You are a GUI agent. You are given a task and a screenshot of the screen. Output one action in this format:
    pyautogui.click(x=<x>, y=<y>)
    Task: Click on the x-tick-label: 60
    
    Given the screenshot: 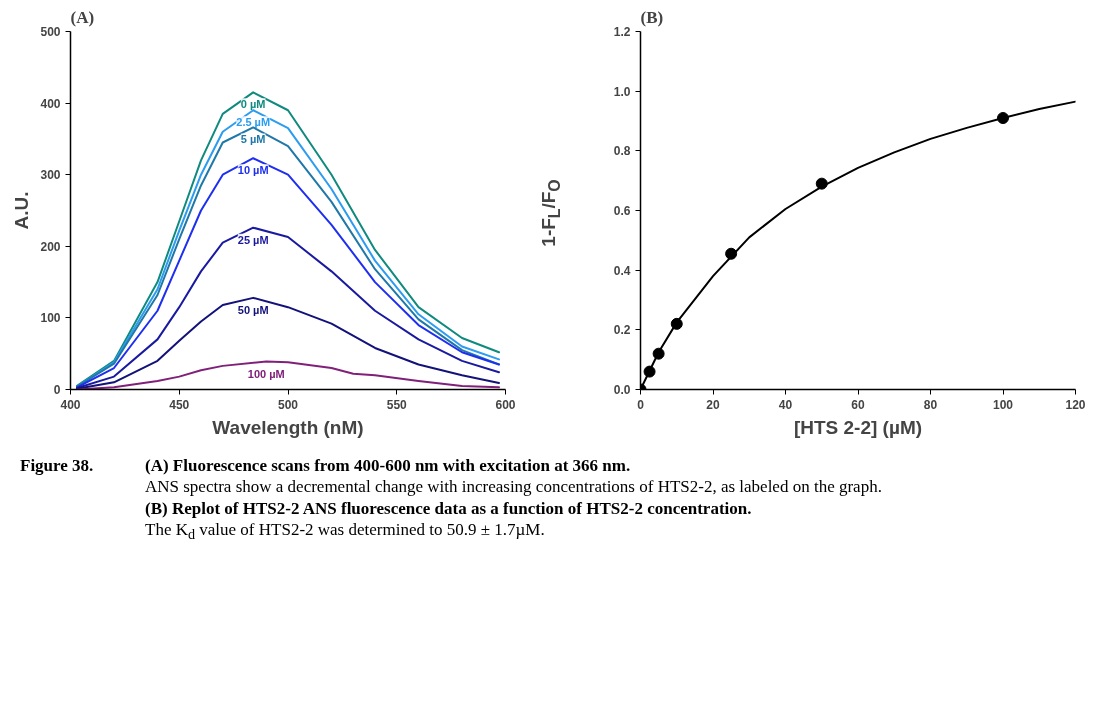 What is the action you would take?
    pyautogui.click(x=858, y=404)
    